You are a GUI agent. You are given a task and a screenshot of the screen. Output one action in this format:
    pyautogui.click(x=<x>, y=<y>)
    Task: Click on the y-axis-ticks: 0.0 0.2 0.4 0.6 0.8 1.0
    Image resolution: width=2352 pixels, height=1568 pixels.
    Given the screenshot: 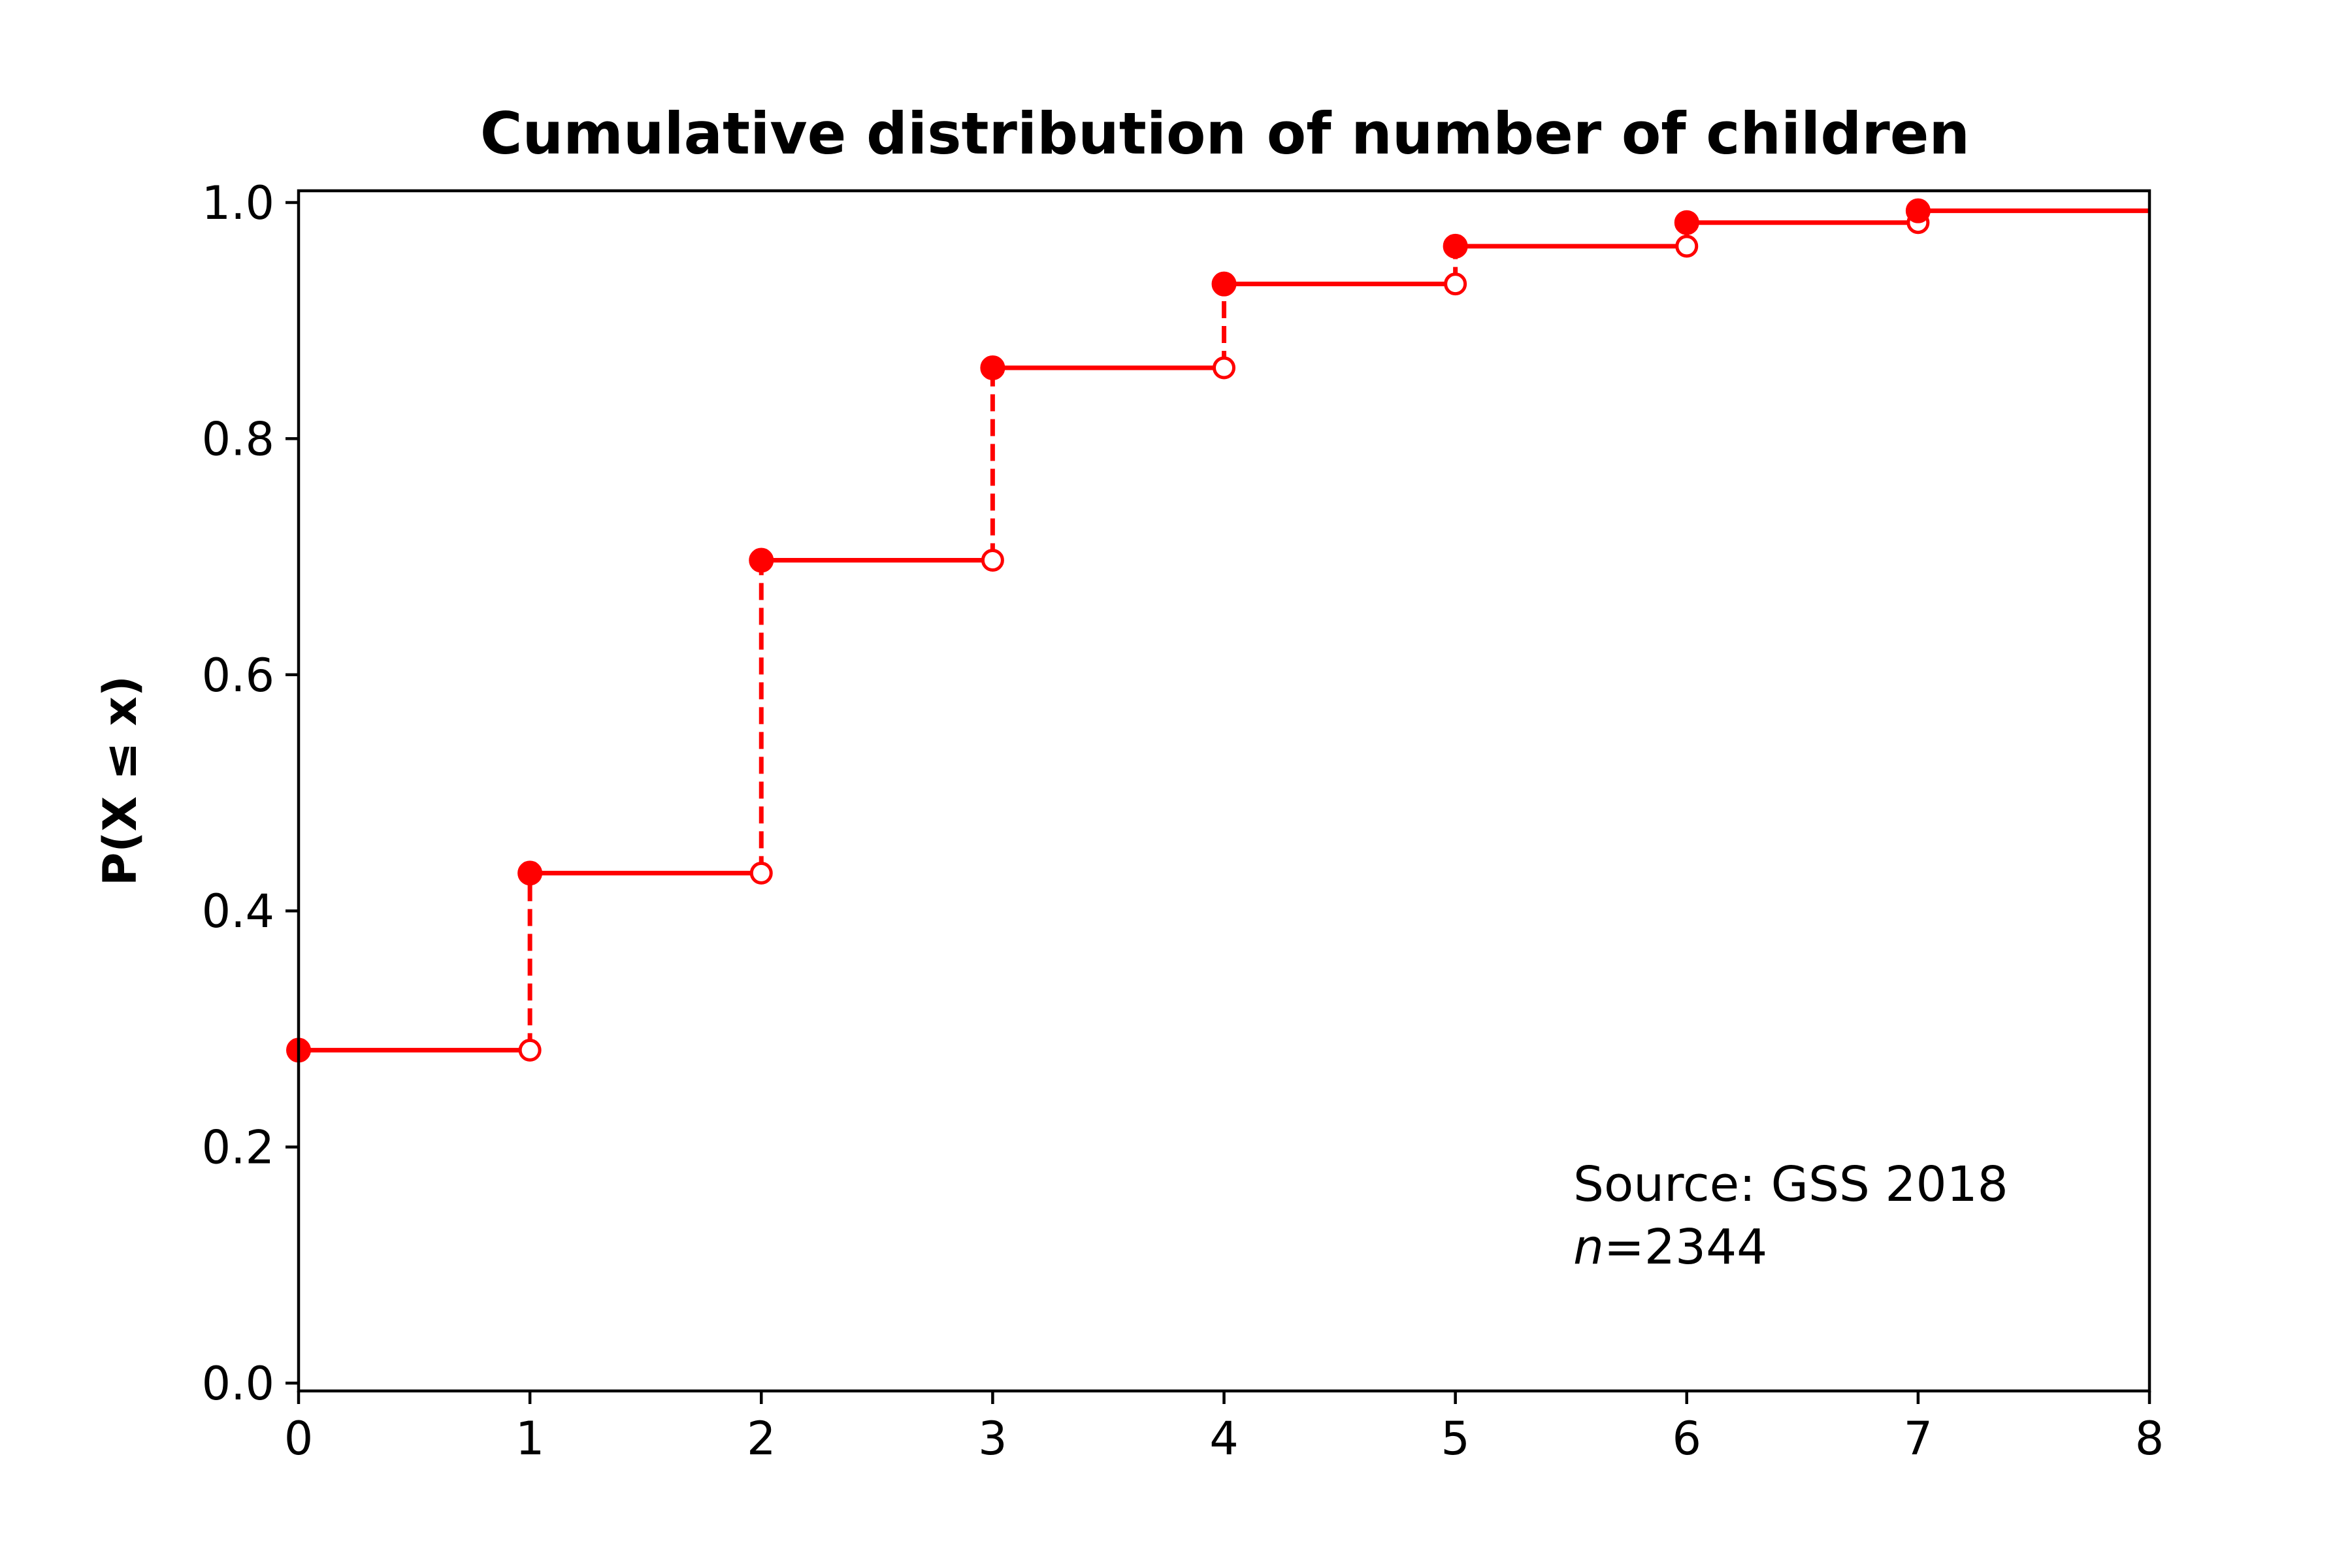 What is the action you would take?
    pyautogui.click(x=250, y=793)
    